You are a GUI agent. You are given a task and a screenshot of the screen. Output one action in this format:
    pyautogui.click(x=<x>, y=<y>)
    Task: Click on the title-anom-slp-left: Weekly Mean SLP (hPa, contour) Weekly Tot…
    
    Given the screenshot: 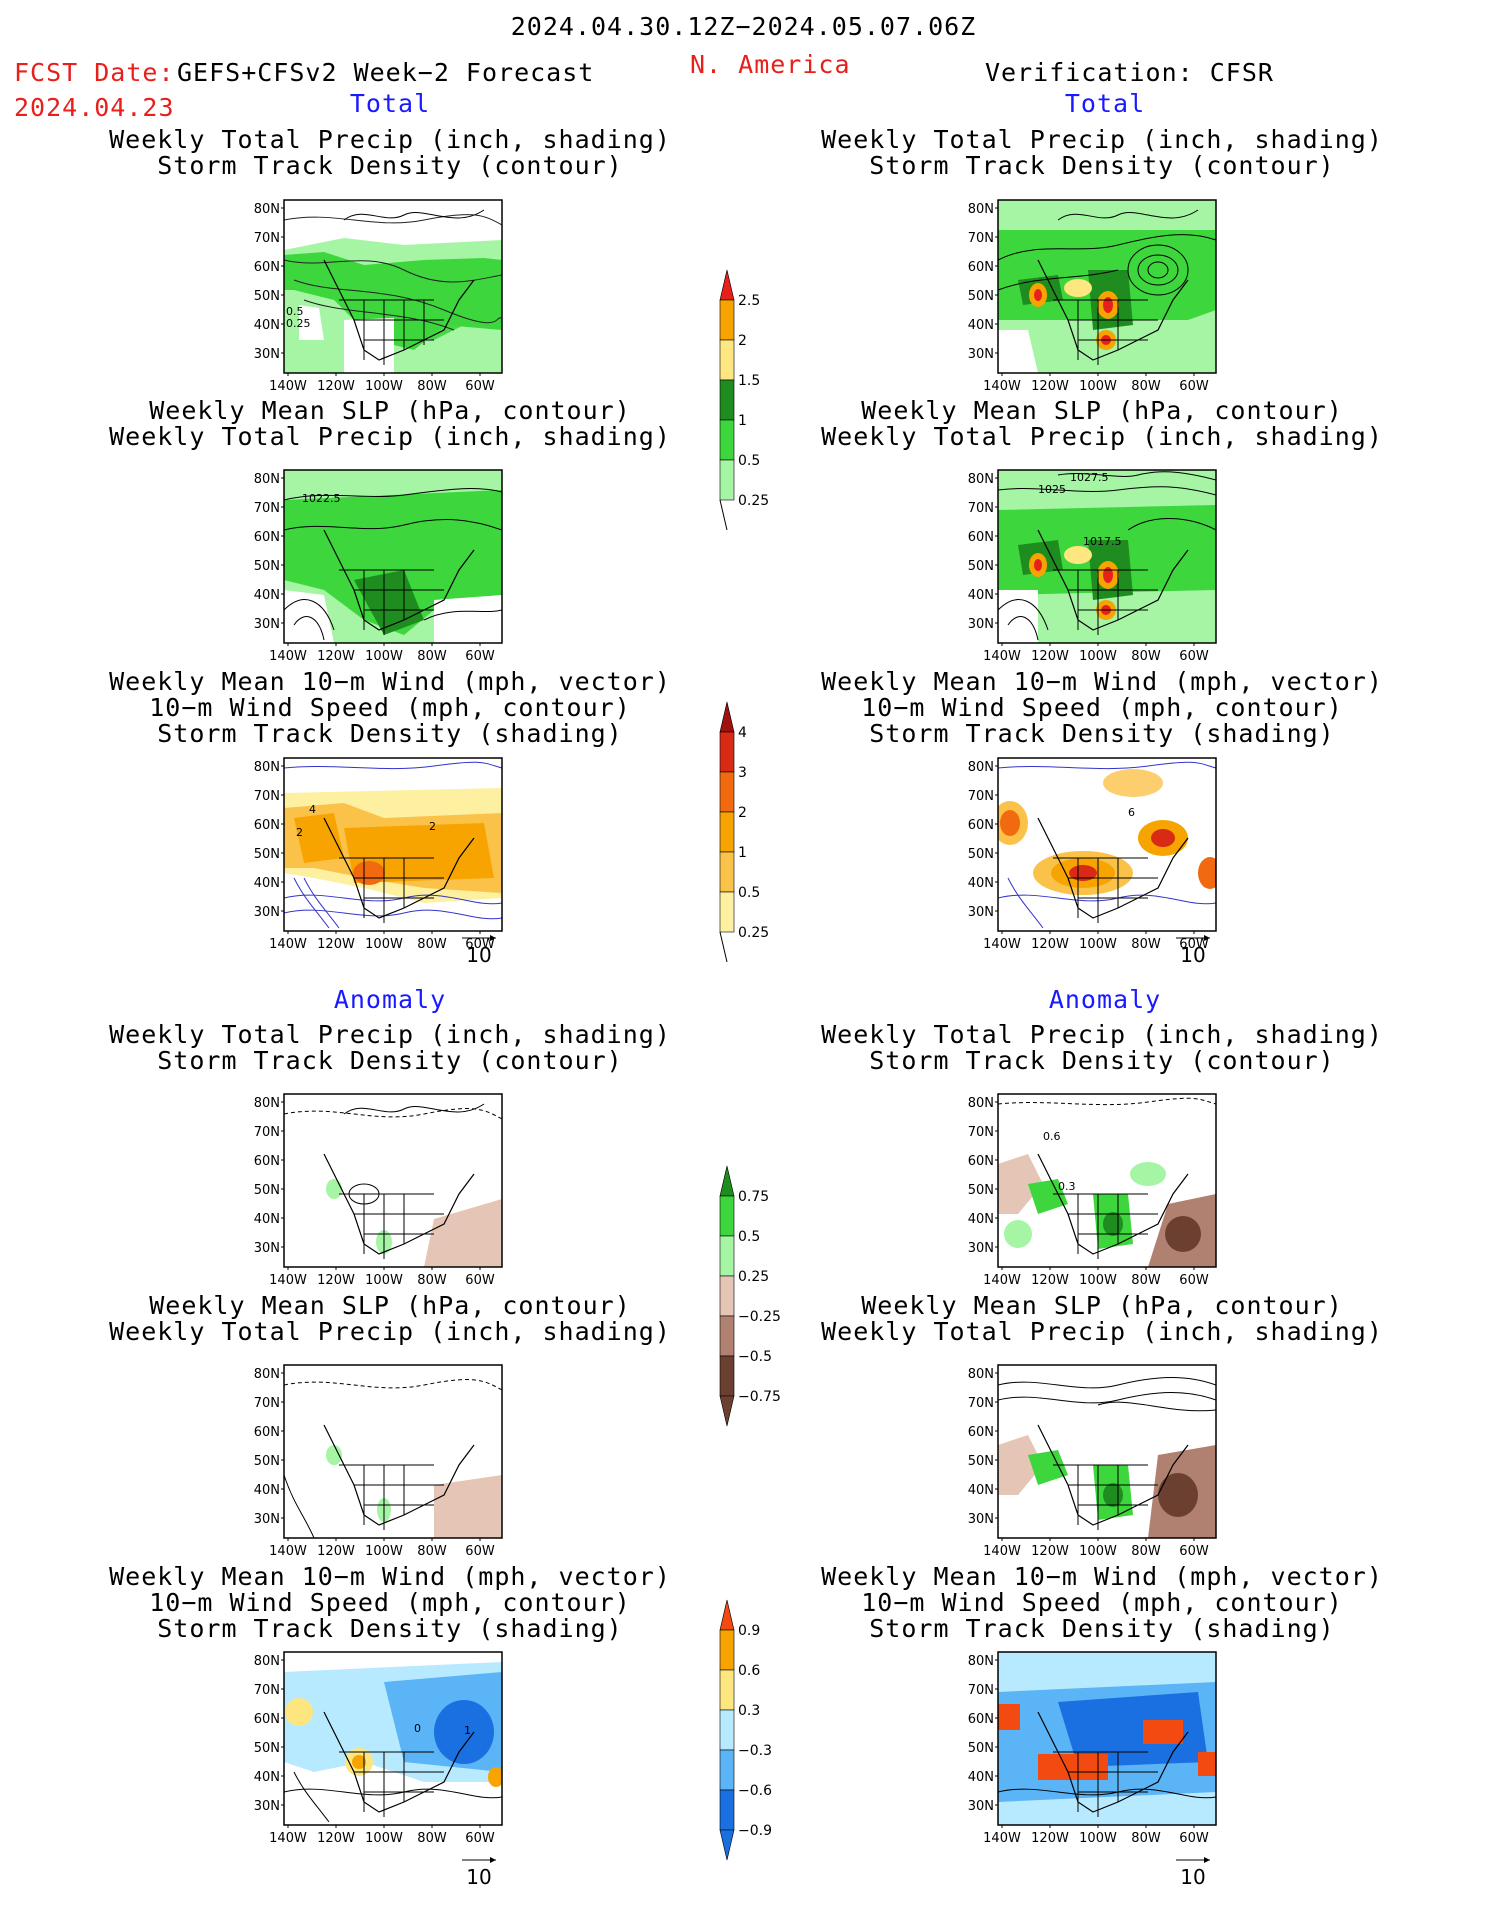 What is the action you would take?
    pyautogui.click(x=390, y=1318)
    